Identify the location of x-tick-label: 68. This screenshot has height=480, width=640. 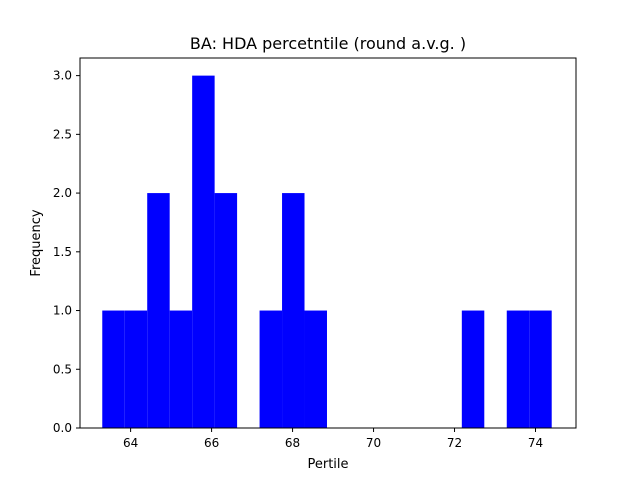
(292, 443).